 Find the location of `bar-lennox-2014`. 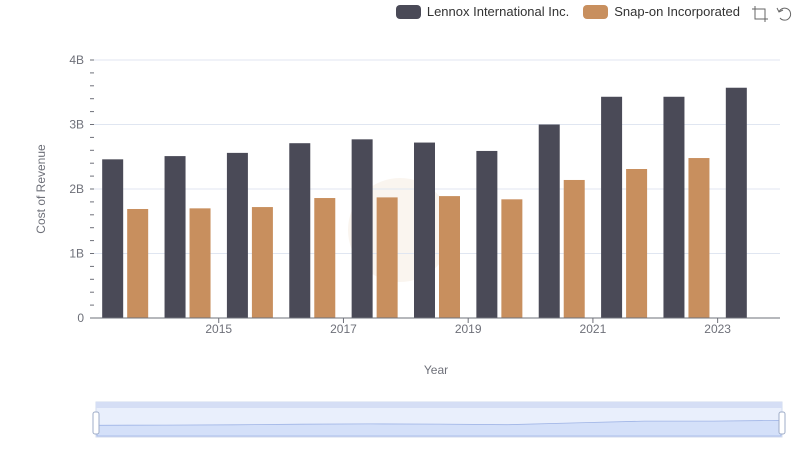

bar-lennox-2014 is located at coordinates (113, 238).